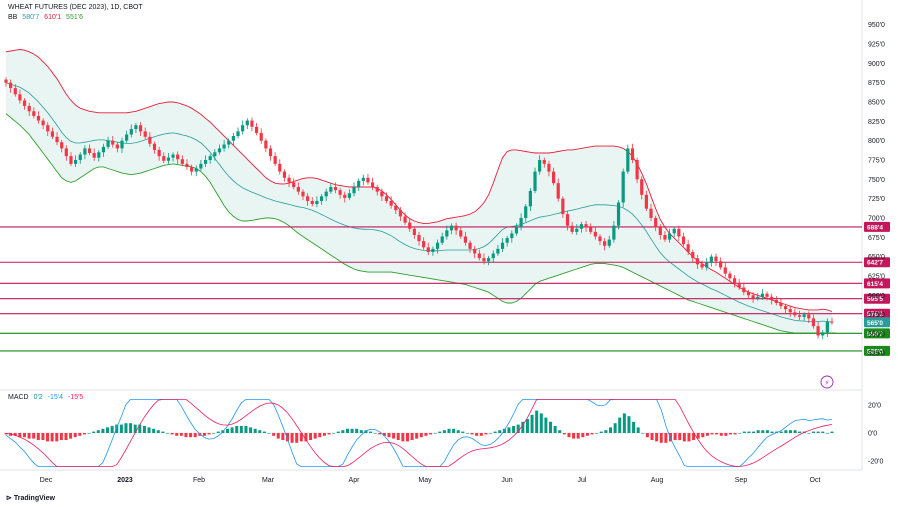 Image resolution: width=900 pixels, height=507 pixels. Describe the element at coordinates (125, 480) in the screenshot. I see `x-tick-label: 2023` at that location.